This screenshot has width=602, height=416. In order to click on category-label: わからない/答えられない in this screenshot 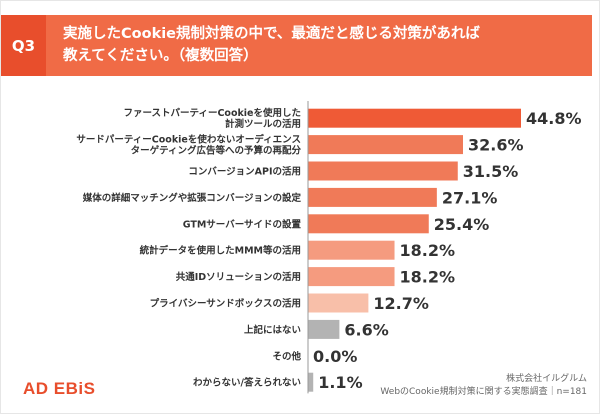, I will do `click(247, 383)`.